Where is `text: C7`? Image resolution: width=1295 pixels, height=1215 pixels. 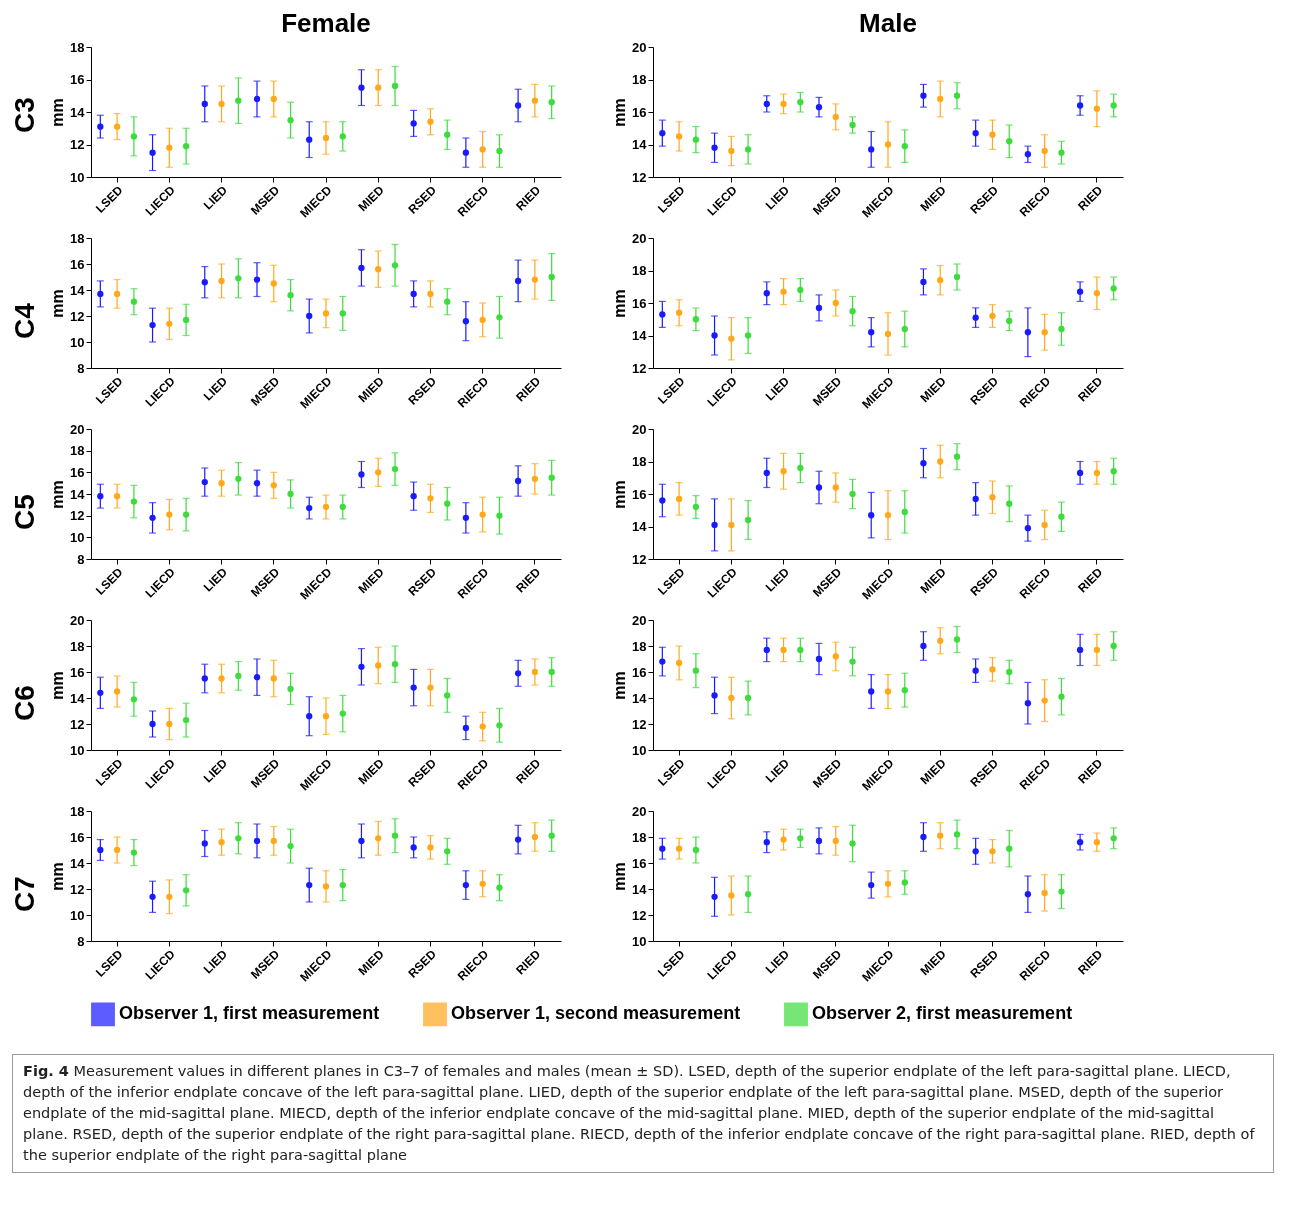 text: C7 is located at coordinates (24, 894).